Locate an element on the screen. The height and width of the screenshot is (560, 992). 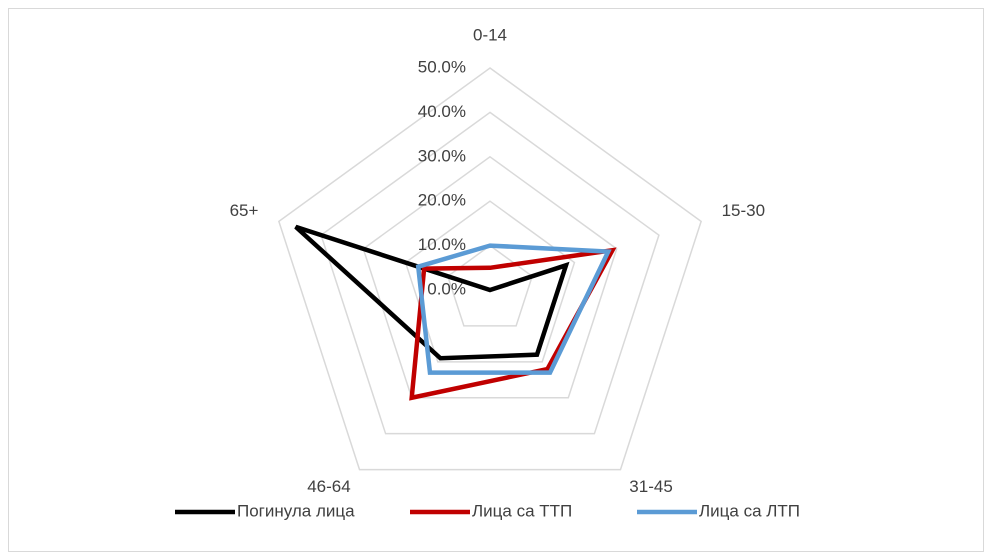
r-tick-label: 30.0% is located at coordinates (442, 155).